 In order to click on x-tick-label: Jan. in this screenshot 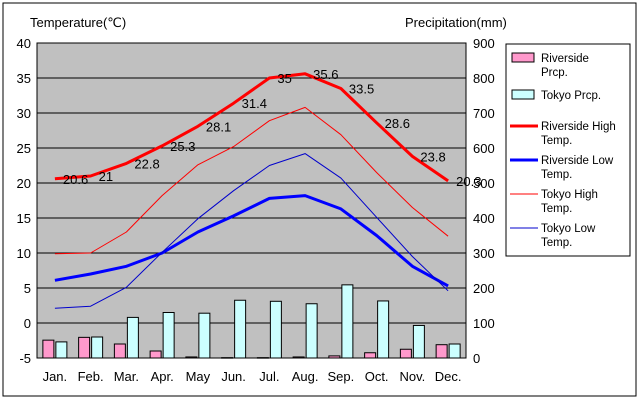, I will do `click(55, 376)`.